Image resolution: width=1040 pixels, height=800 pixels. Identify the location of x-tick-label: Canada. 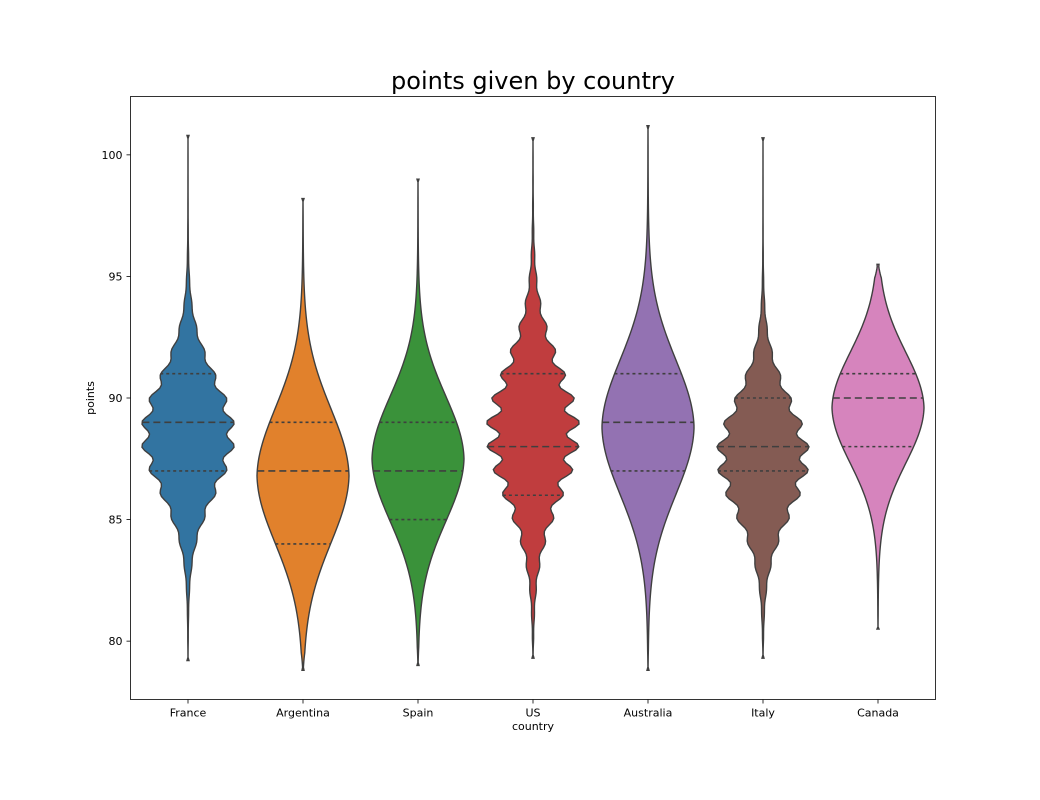
(878, 713).